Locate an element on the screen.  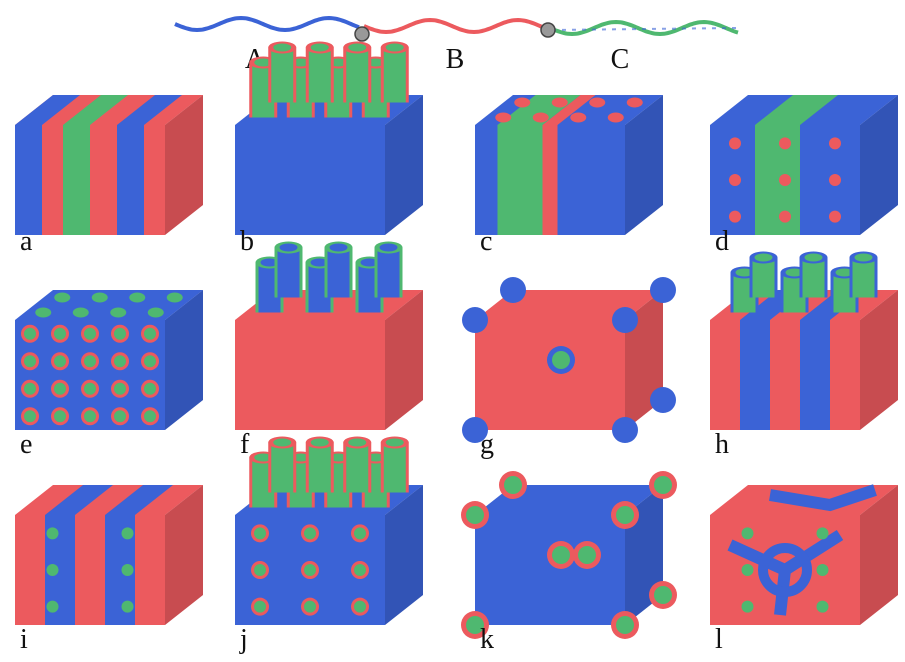
block-c-dash is located at coordinates (644, 29).